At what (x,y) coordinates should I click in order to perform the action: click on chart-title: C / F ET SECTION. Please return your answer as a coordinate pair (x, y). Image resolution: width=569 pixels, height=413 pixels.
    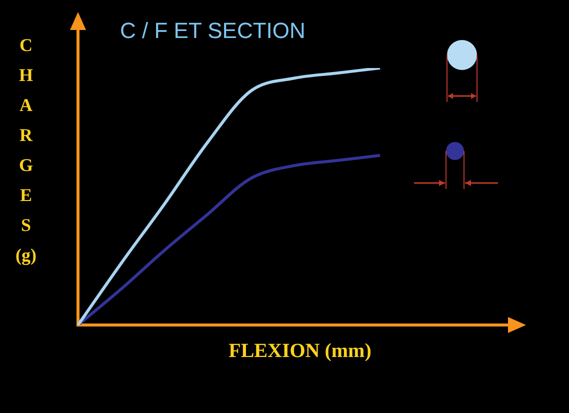
    Looking at the image, I should click on (213, 31).